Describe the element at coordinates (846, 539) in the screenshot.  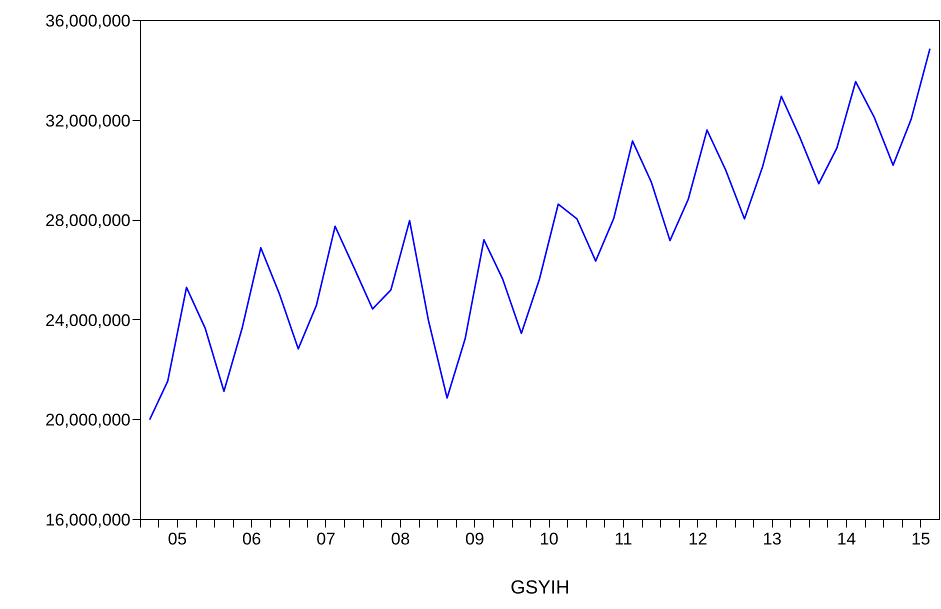
I see `x-tick-label: 14` at that location.